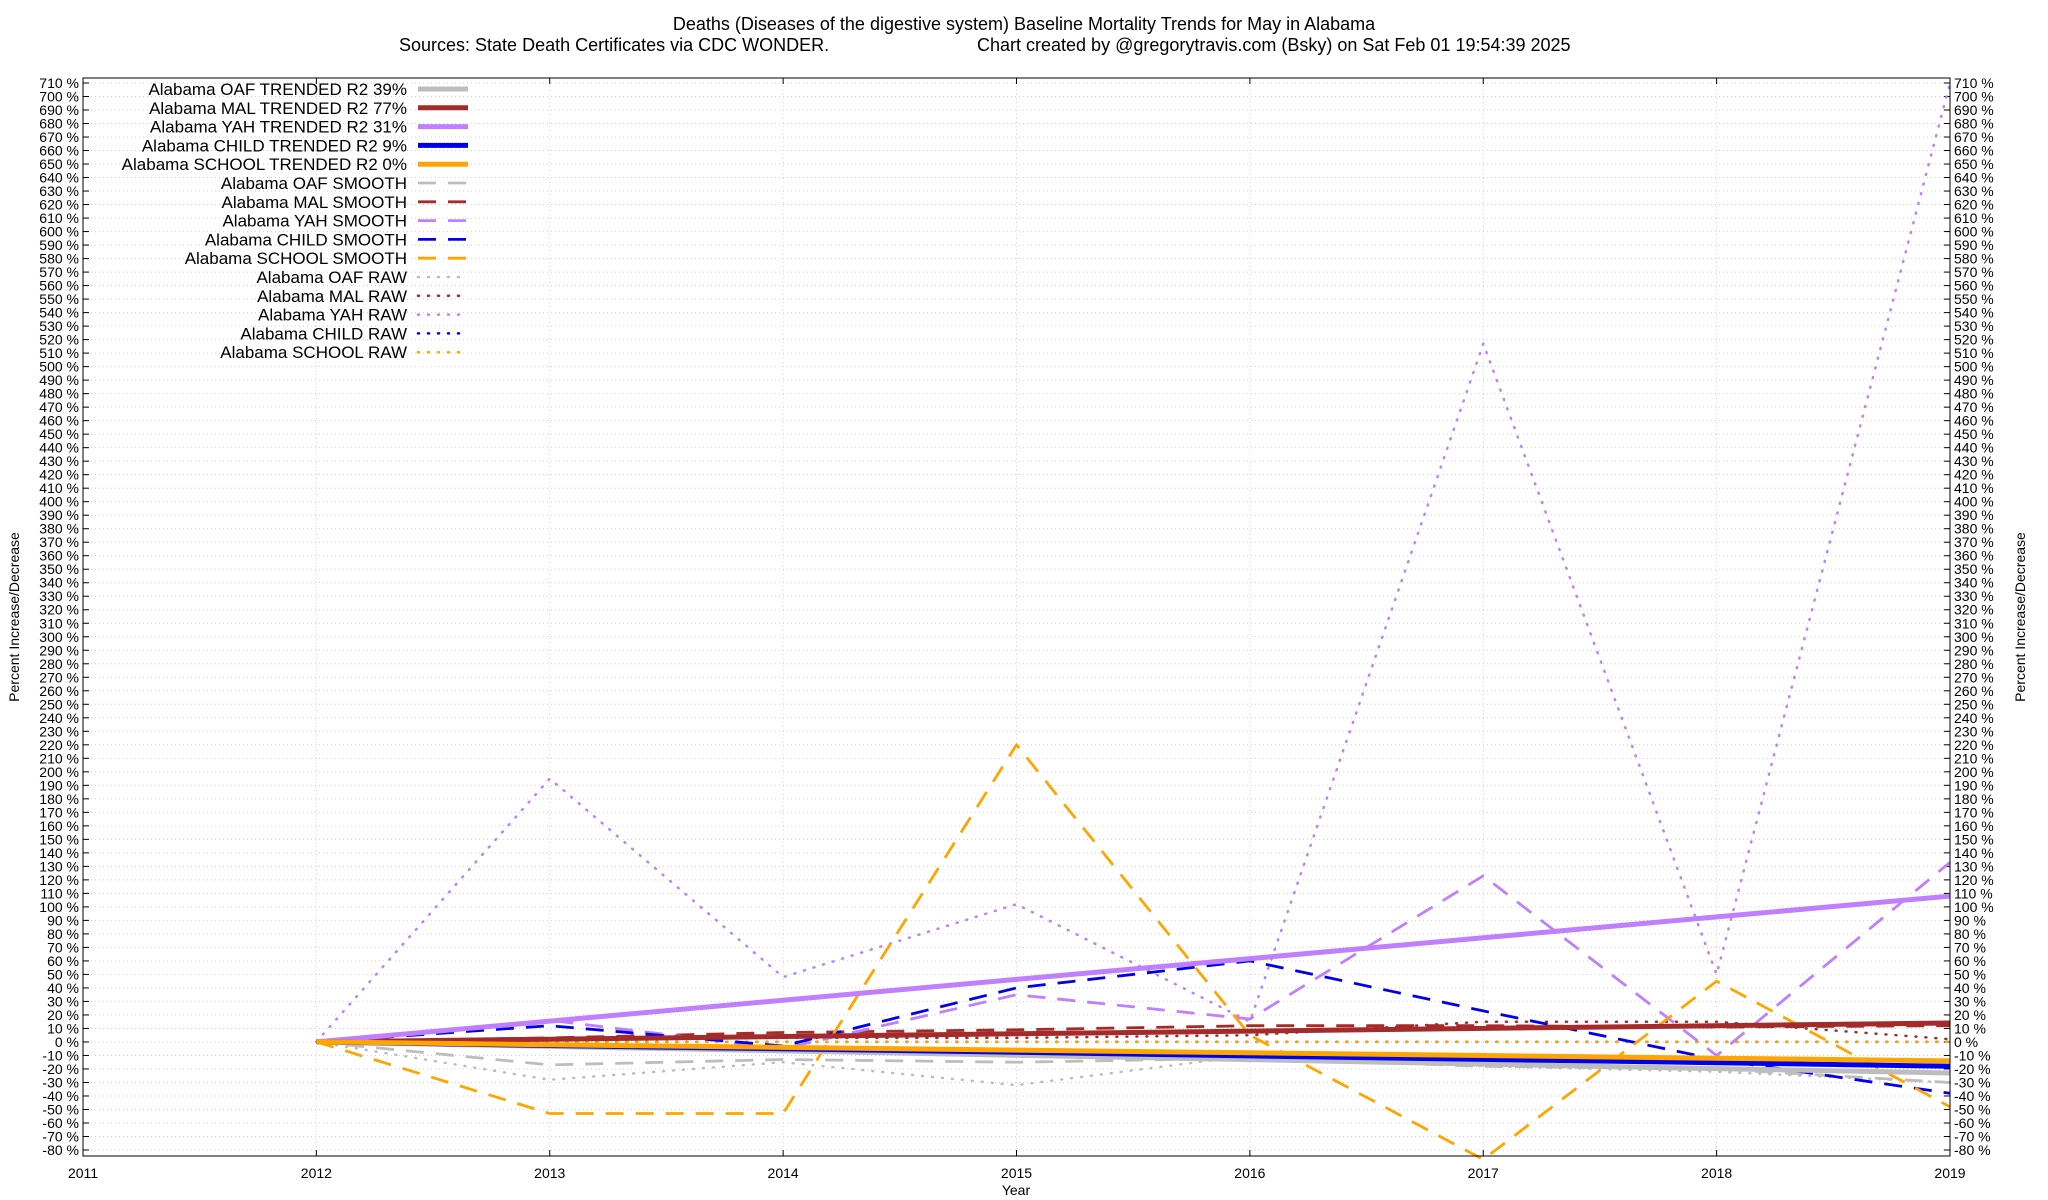  What do you see at coordinates (313, 352) in the screenshot?
I see `legend-label-15: Alabama SCHOOL RAW` at bounding box center [313, 352].